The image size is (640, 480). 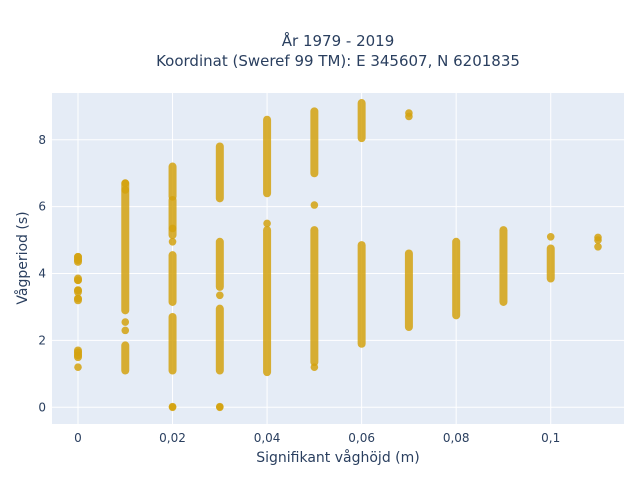 What do you see at coordinates (42, 207) in the screenshot?
I see `y-tick-label: 6` at bounding box center [42, 207].